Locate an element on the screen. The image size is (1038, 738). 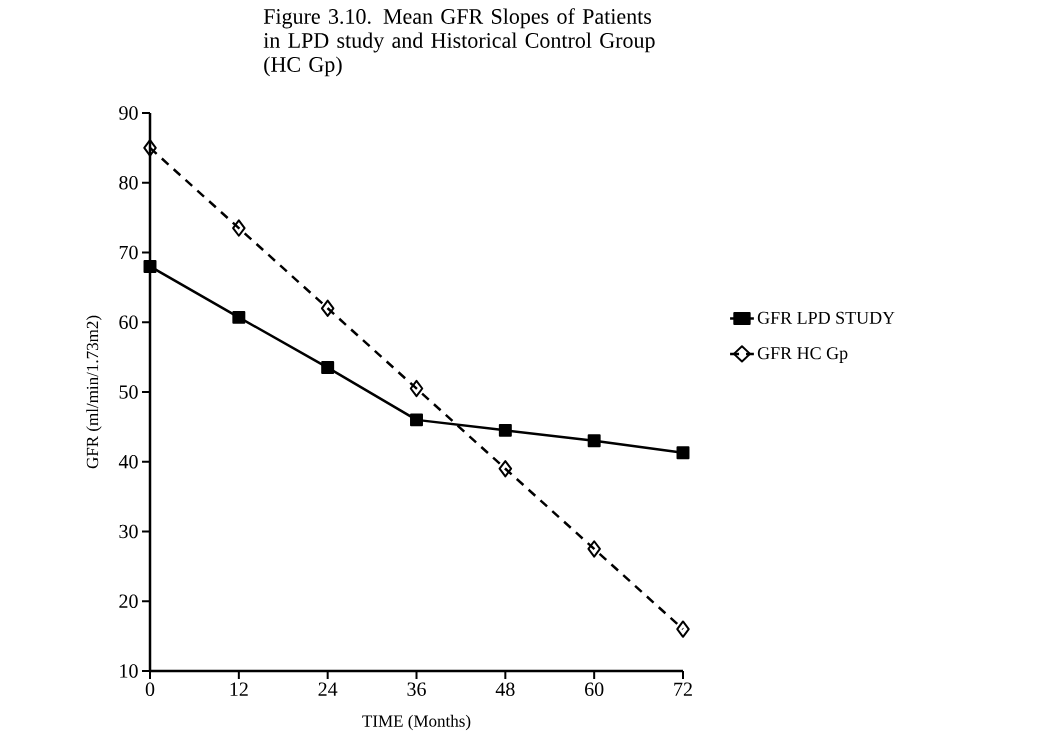
x-tick-label: 72 is located at coordinates (683, 689).